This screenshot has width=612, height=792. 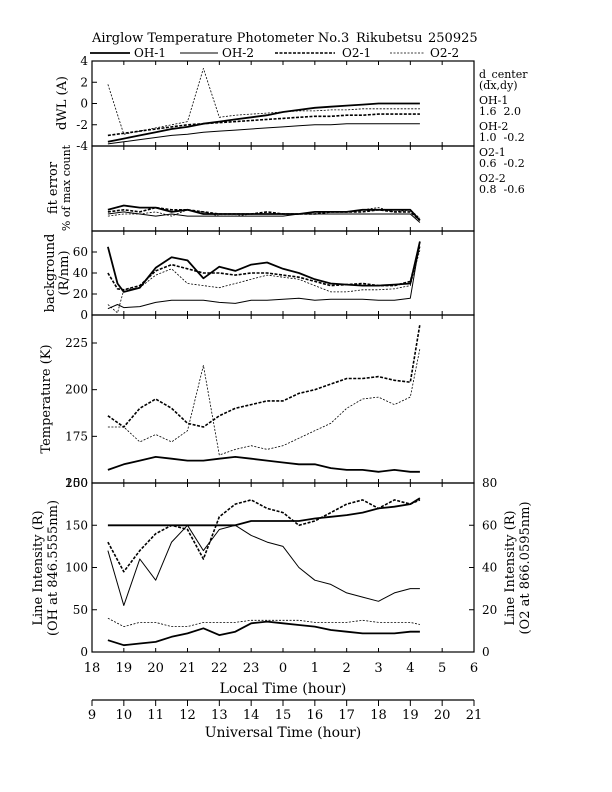 What do you see at coordinates (510, 567) in the screenshot?
I see `ylabel-intensity-right: Line Intensity (R)` at bounding box center [510, 567].